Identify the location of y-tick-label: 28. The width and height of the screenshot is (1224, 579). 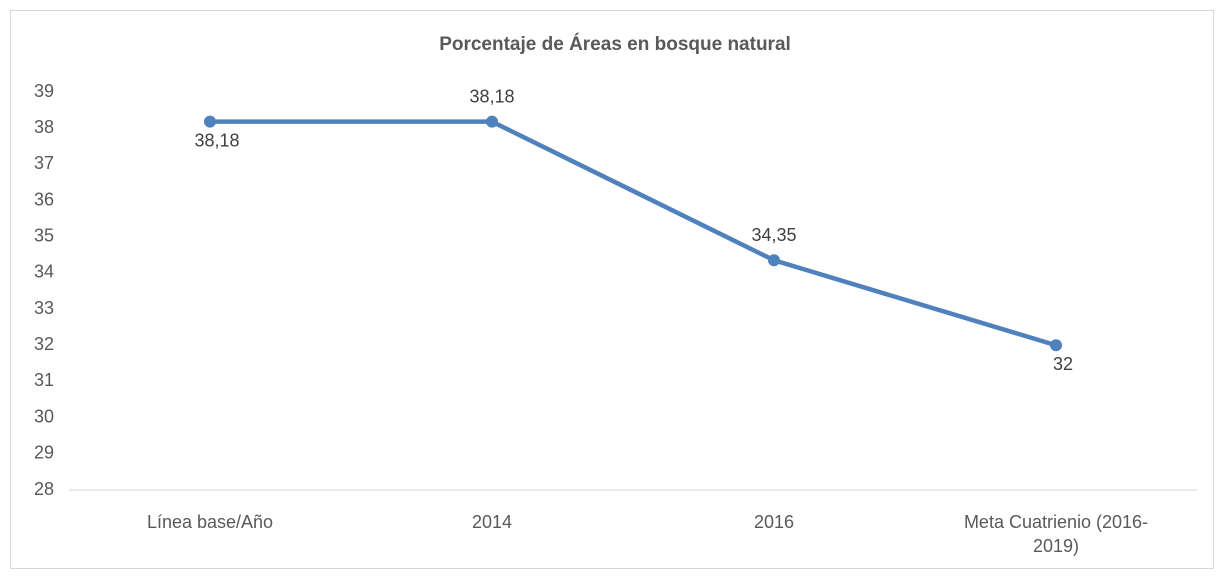
(44, 489).